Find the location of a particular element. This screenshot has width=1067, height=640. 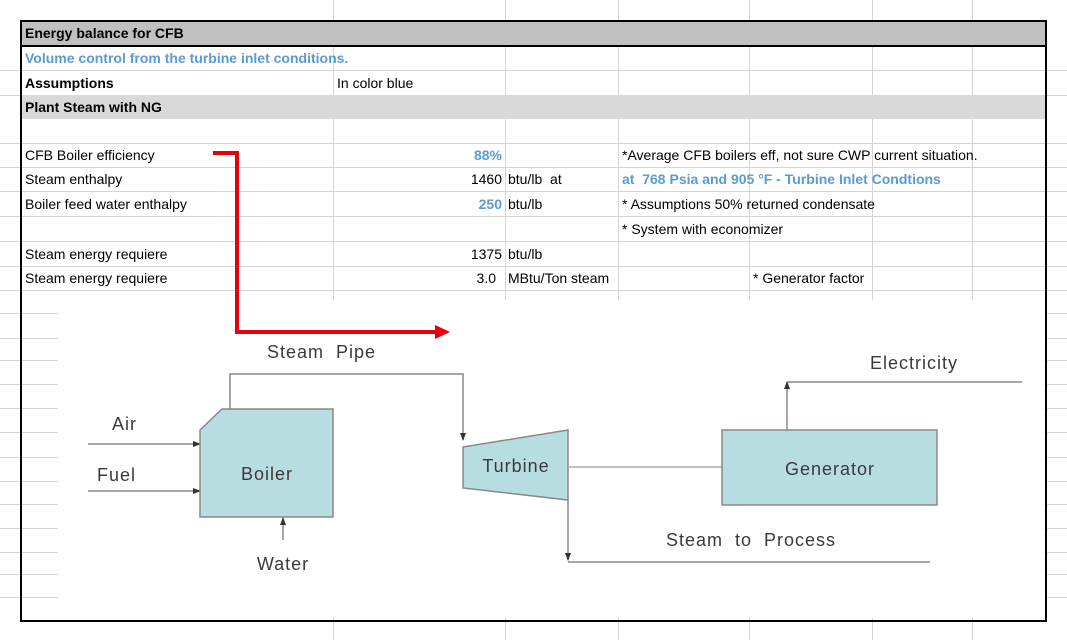

row-label: Steam enthalpy is located at coordinates (74, 179).